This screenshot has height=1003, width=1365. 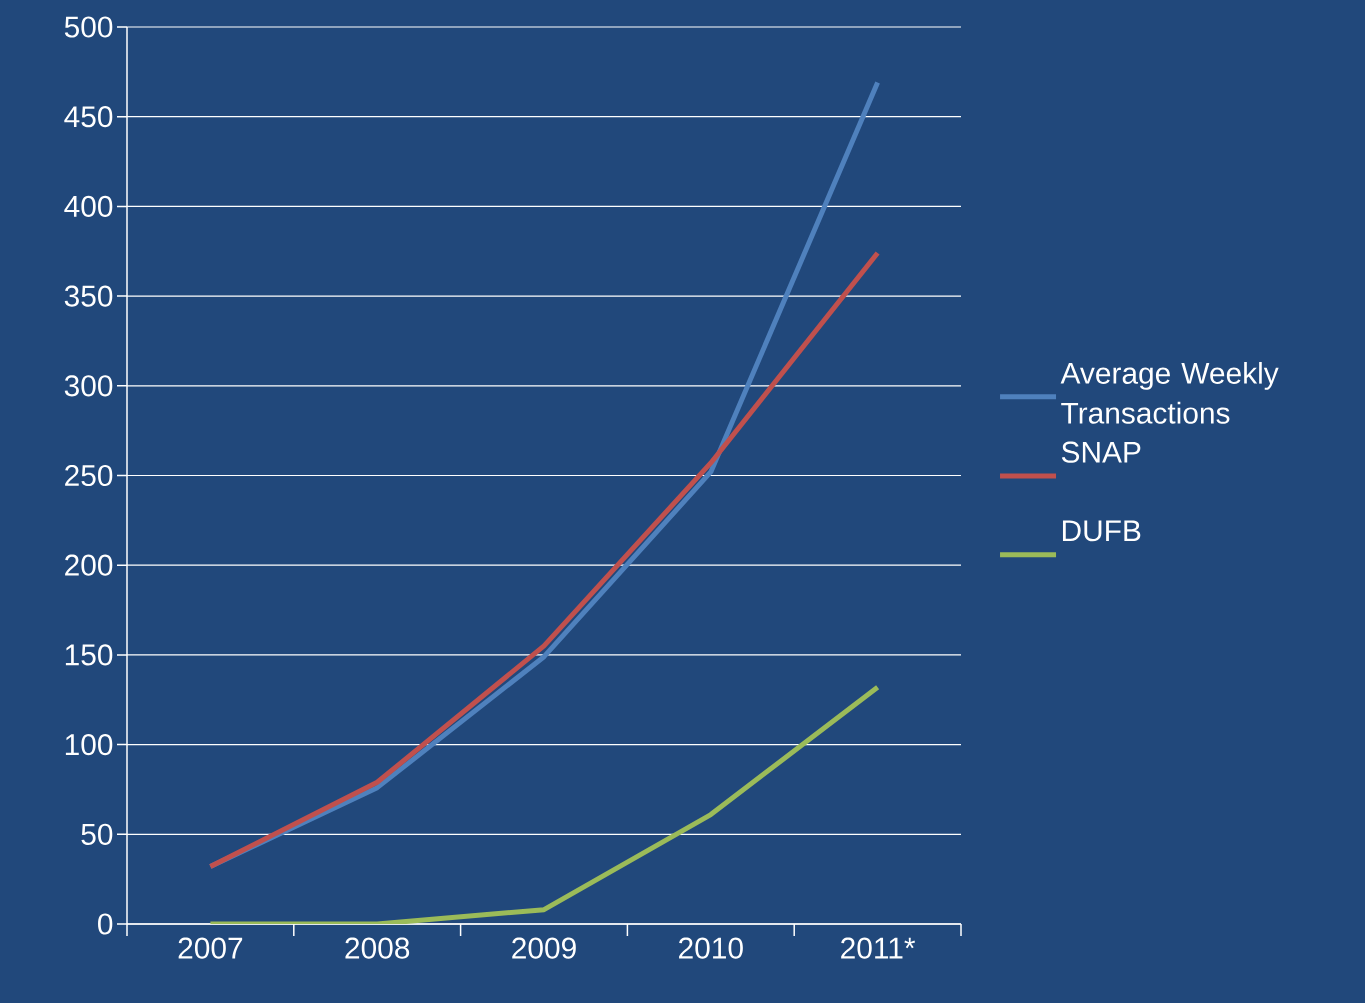 I want to click on y-tick-label: 400, so click(x=88, y=206).